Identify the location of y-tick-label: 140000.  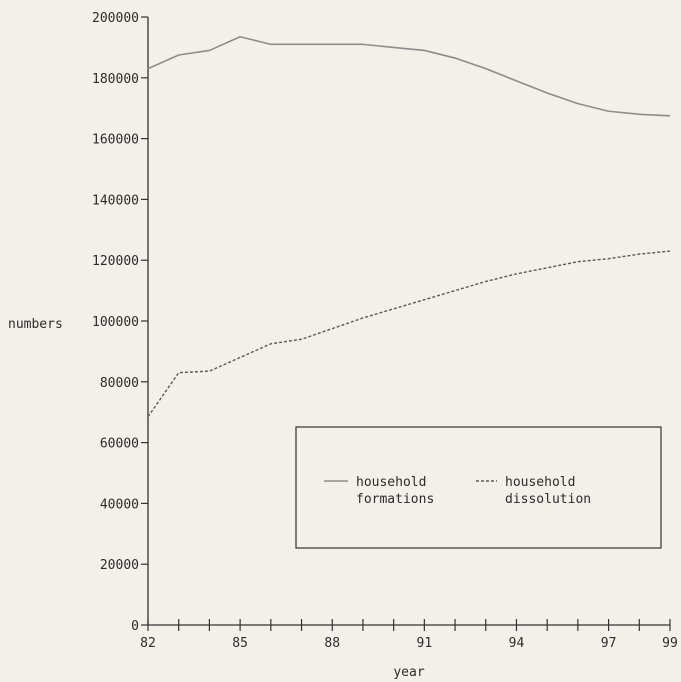
(115, 200).